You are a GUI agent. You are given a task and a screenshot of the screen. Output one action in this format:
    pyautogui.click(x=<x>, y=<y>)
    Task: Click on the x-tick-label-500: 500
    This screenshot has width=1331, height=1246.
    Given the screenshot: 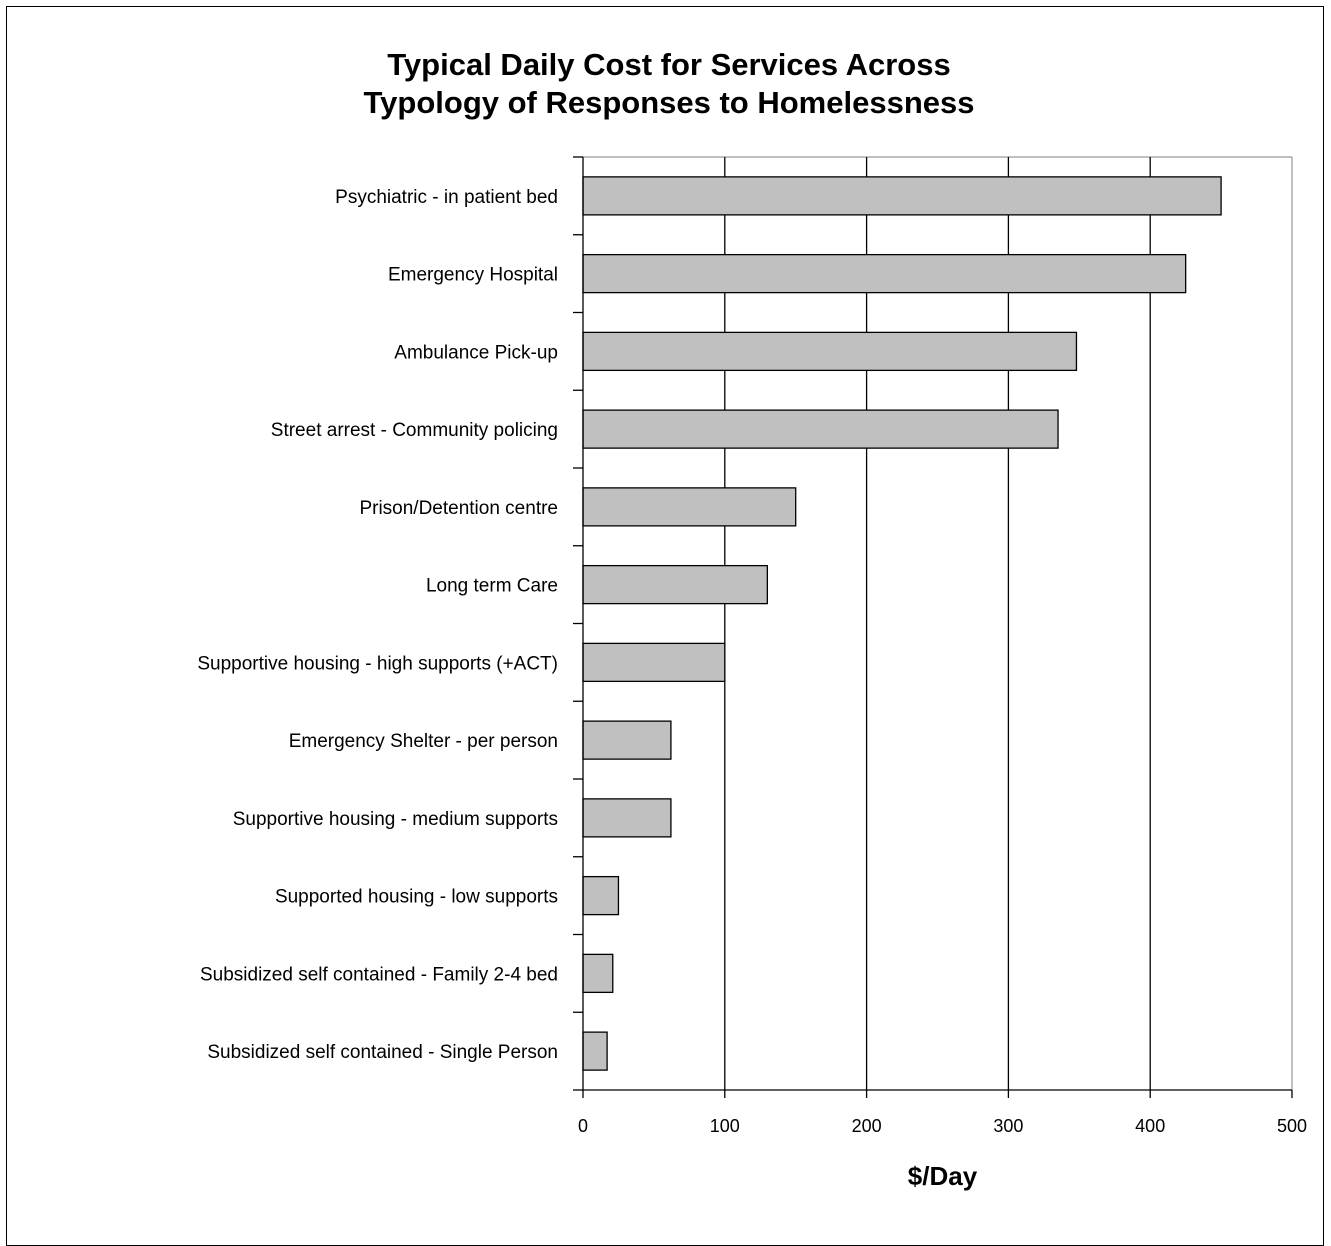 What is the action you would take?
    pyautogui.click(x=1292, y=1126)
    